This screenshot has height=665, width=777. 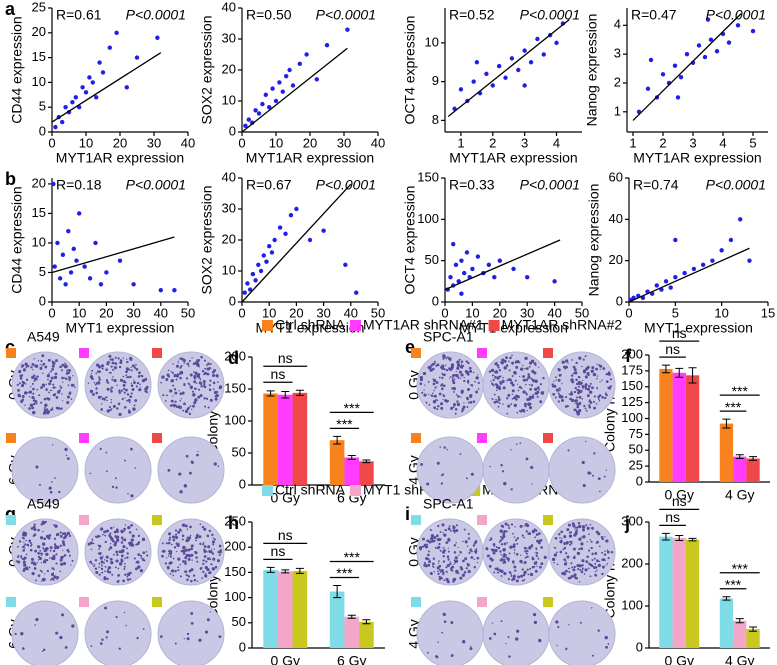 What do you see at coordinates (39, 212) in the screenshot?
I see `y-tick-label: 15` at bounding box center [39, 212].